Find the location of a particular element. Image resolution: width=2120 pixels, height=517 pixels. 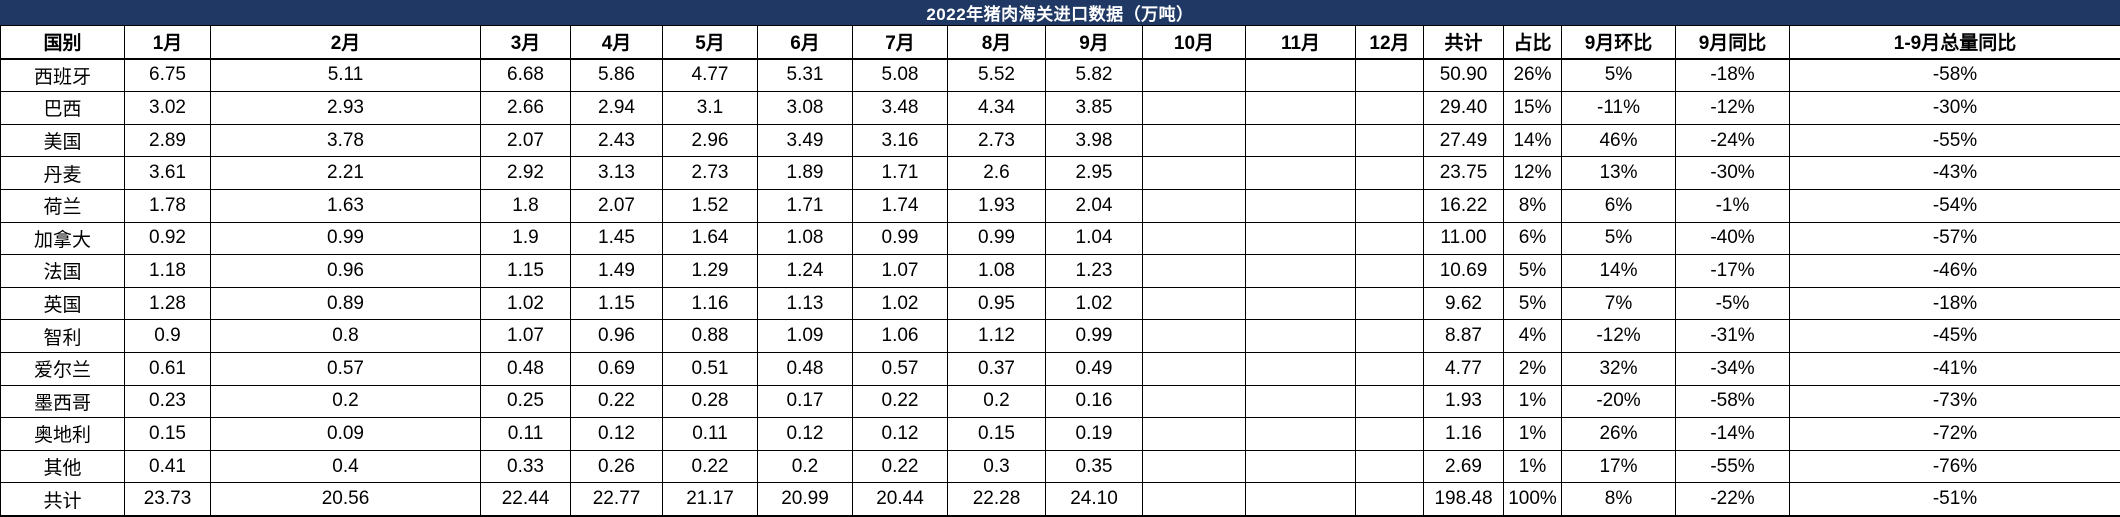

value-cell: 6.68 is located at coordinates (525, 75).